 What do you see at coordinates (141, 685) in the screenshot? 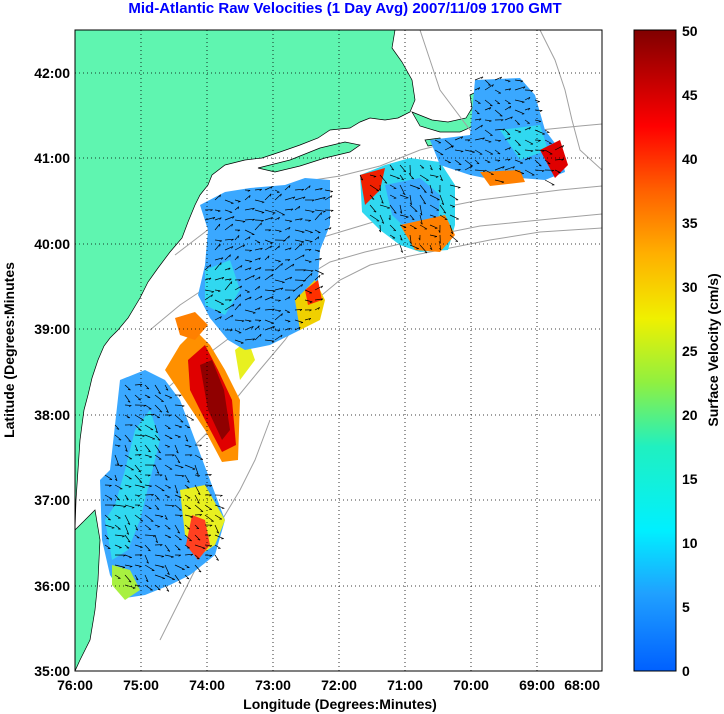
I see `x-tick: 75:00` at bounding box center [141, 685].